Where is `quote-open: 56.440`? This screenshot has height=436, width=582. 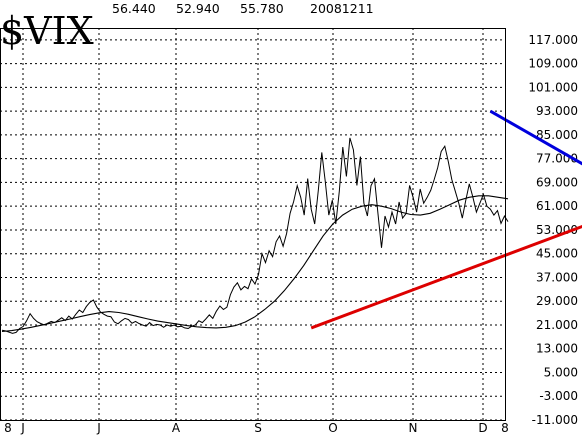 quote-open: 56.440 is located at coordinates (134, 8).